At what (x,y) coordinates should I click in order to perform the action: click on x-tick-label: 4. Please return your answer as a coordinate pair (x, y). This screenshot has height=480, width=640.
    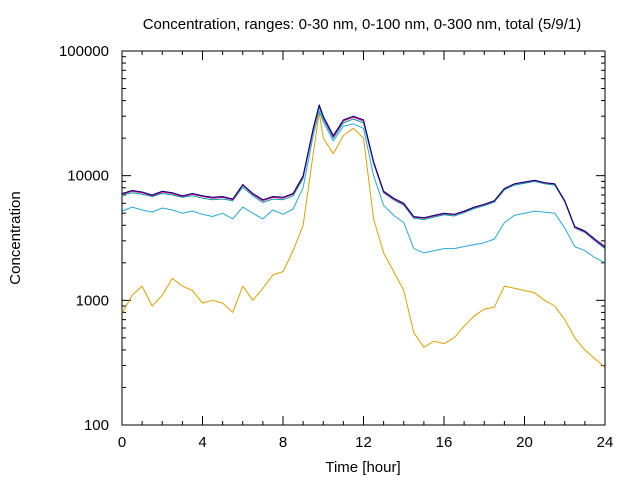
    Looking at the image, I should click on (202, 442).